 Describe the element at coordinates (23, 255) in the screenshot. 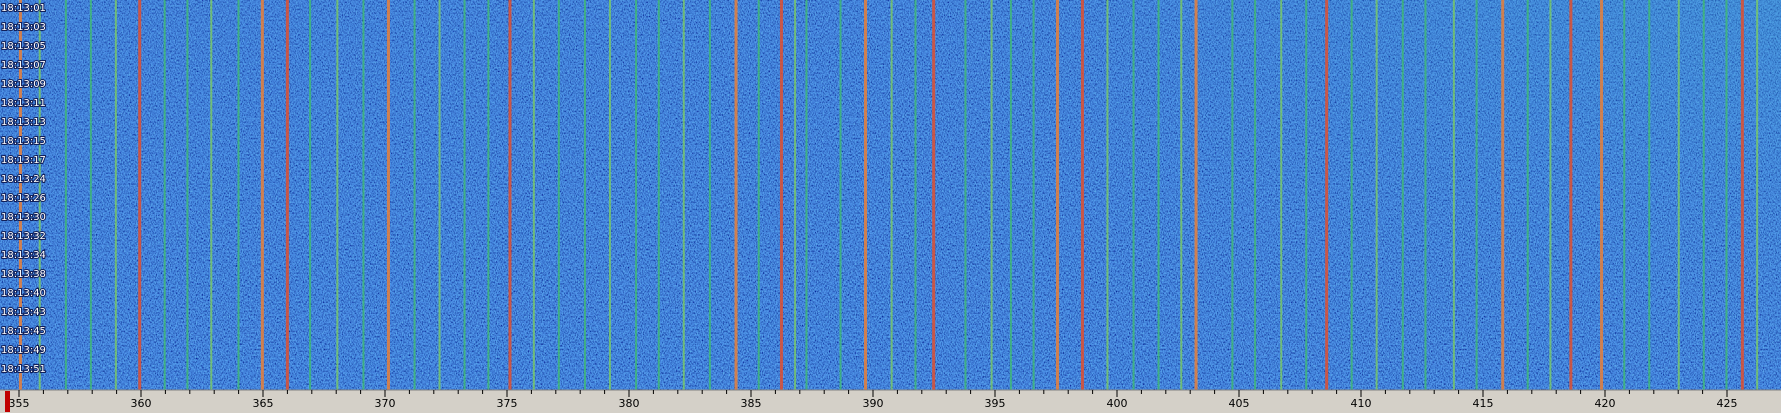

I see `time-label: 18:13:34` at that location.